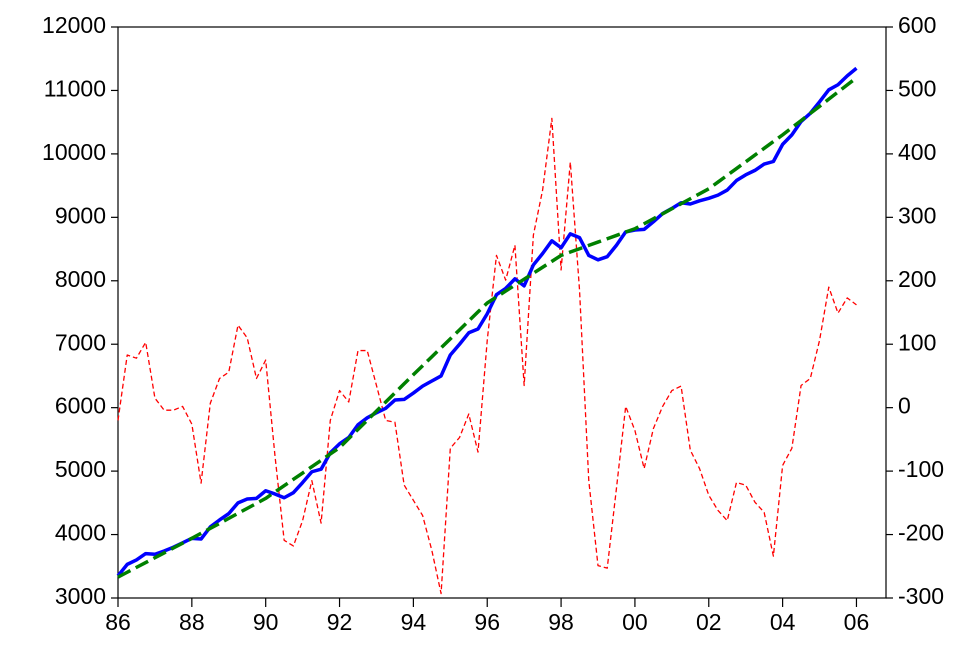 The height and width of the screenshot is (653, 974). What do you see at coordinates (80, 342) in the screenshot?
I see `y-tick-label: 7000` at bounding box center [80, 342].